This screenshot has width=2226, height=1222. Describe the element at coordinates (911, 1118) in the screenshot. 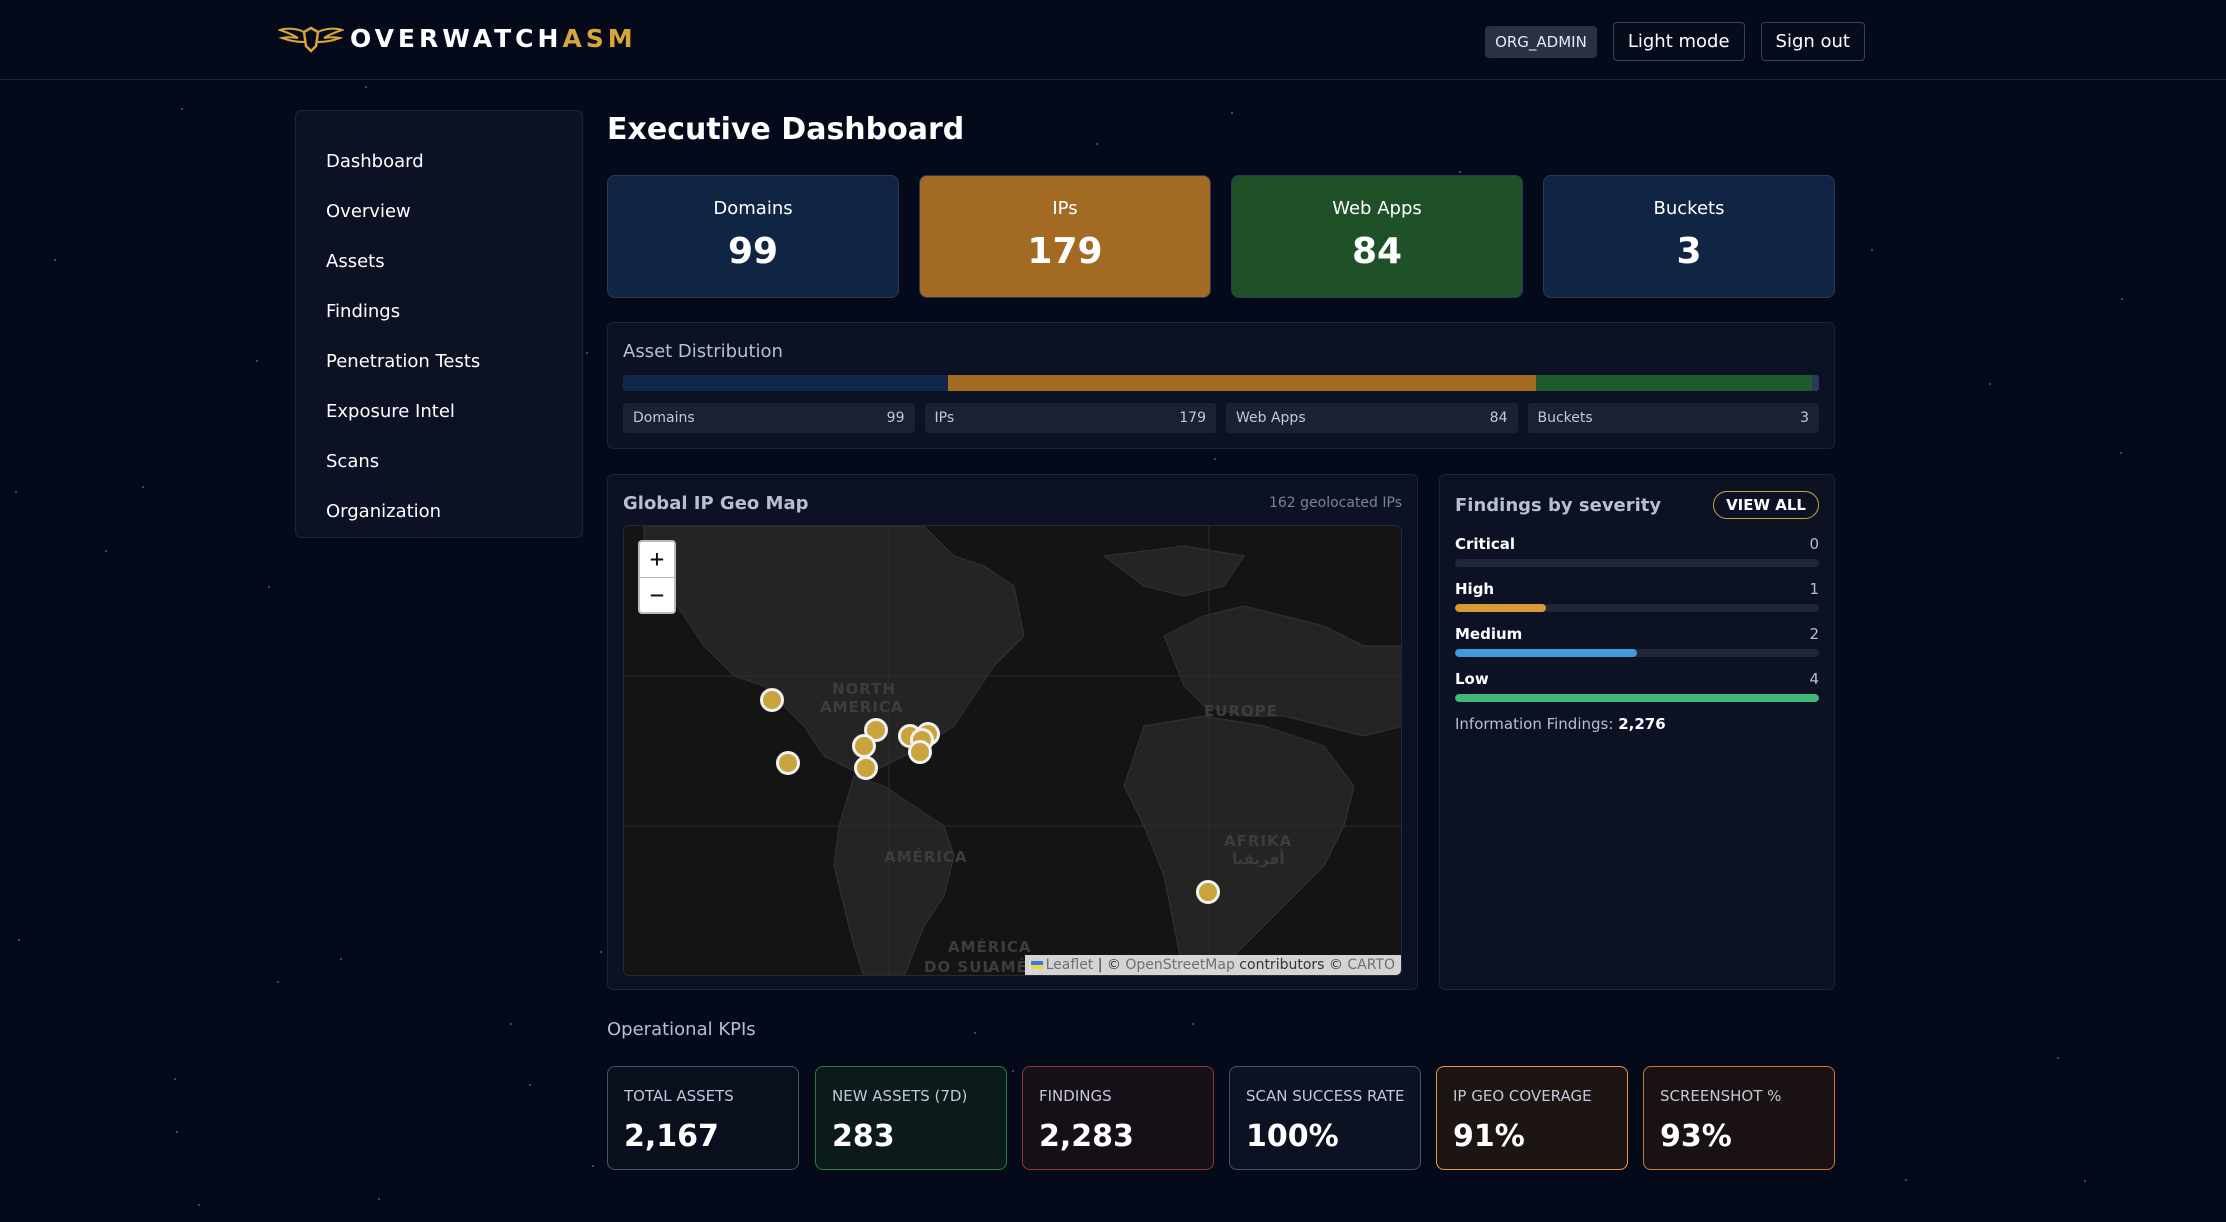

I see `kpi-new-assets: NEW ASSETS (7D) 283` at that location.